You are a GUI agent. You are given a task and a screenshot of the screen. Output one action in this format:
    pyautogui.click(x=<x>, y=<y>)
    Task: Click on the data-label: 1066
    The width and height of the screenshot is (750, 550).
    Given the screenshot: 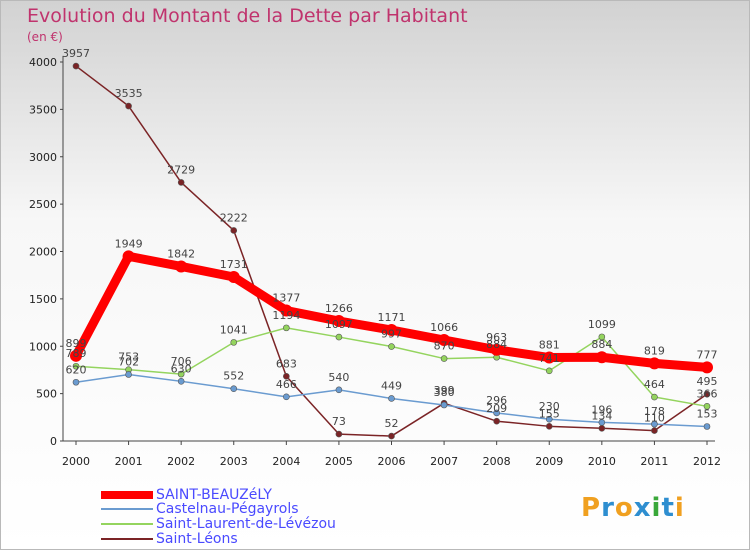 What is the action you would take?
    pyautogui.click(x=444, y=327)
    